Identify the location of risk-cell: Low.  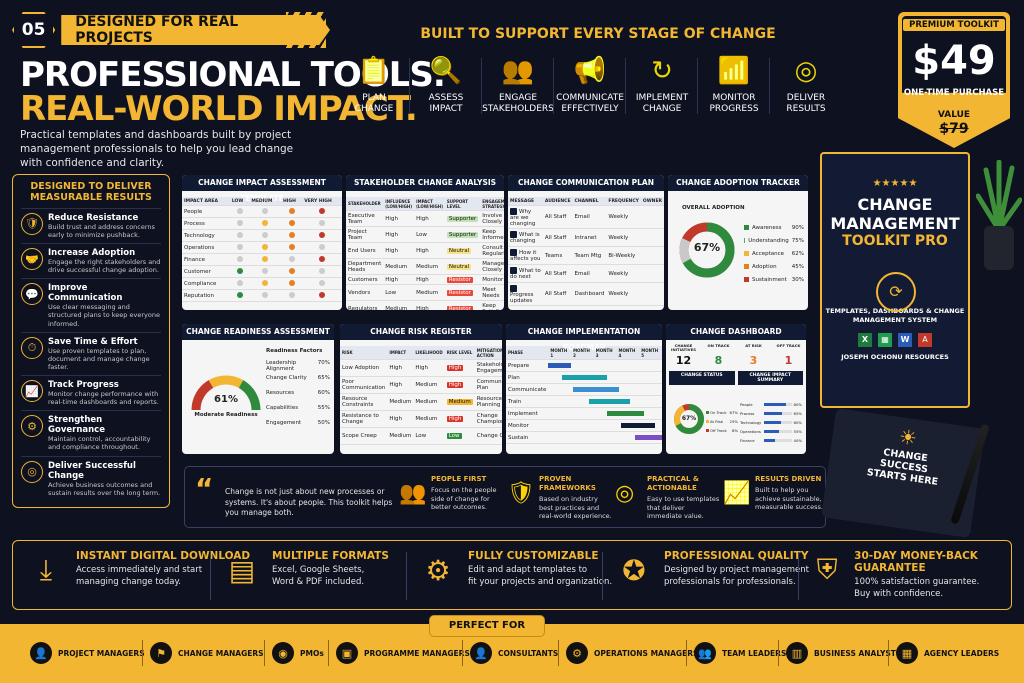
(454, 436).